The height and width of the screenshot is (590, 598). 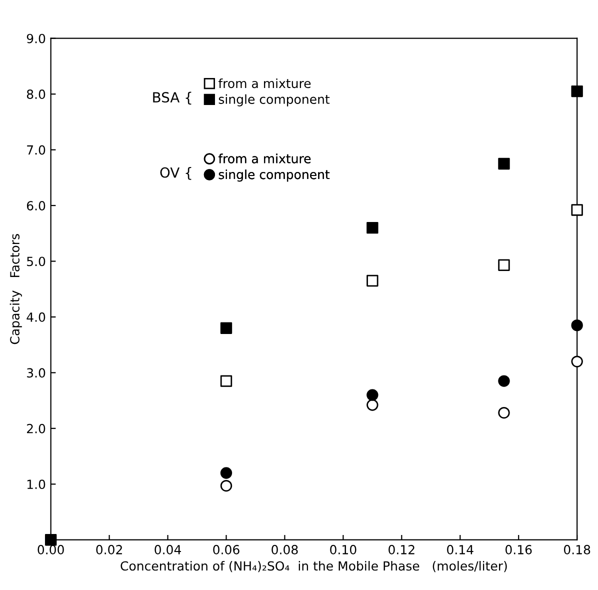 What do you see at coordinates (36, 317) in the screenshot?
I see `y-tick-label: 4.0` at bounding box center [36, 317].